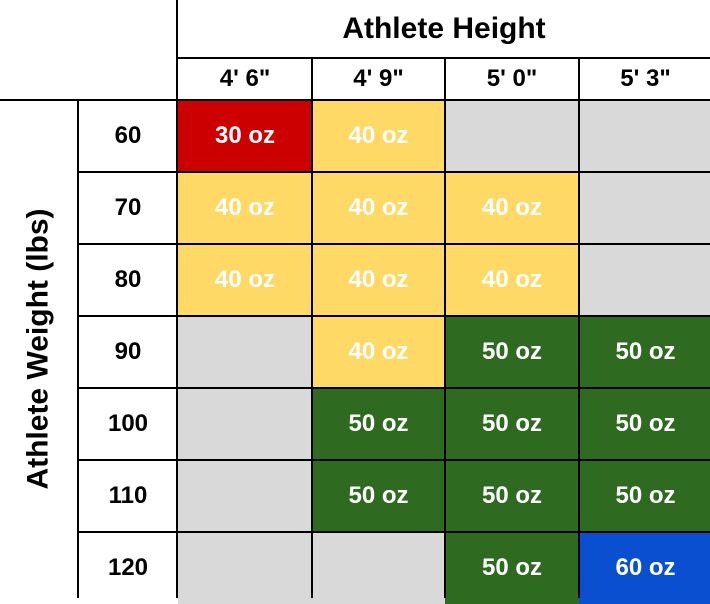  I want to click on y-axis-label-wrap: Athlete Weight (lbs), so click(39, 349).